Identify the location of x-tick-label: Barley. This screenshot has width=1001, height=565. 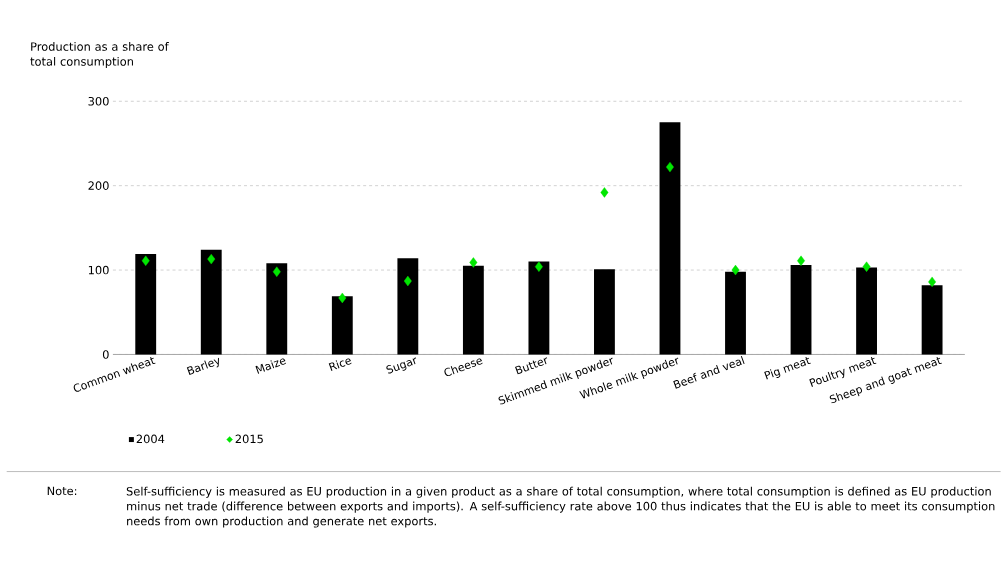
(202, 366).